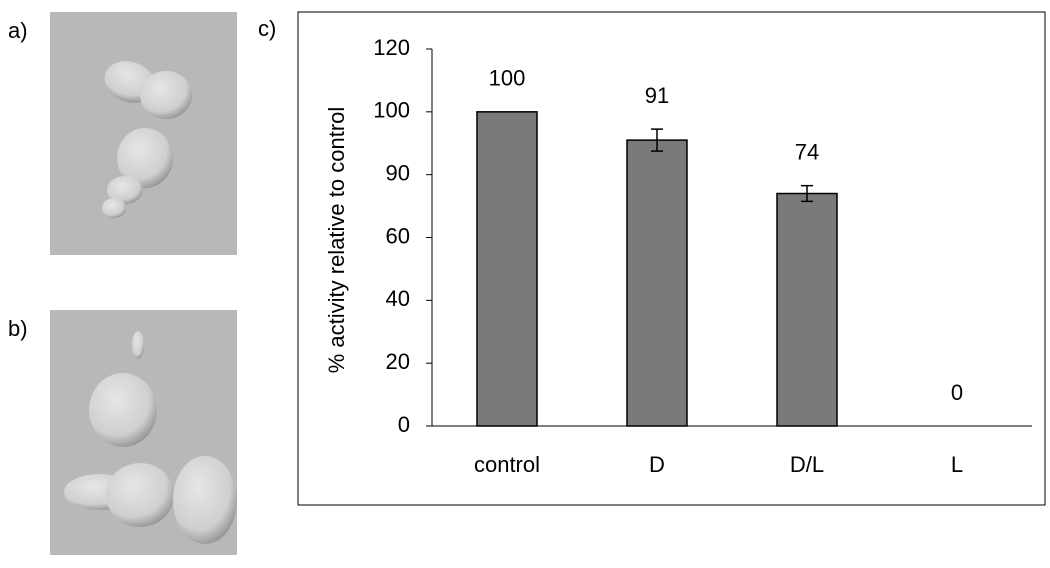 This screenshot has width=1050, height=568. I want to click on x-tick-label: L, so click(957, 464).